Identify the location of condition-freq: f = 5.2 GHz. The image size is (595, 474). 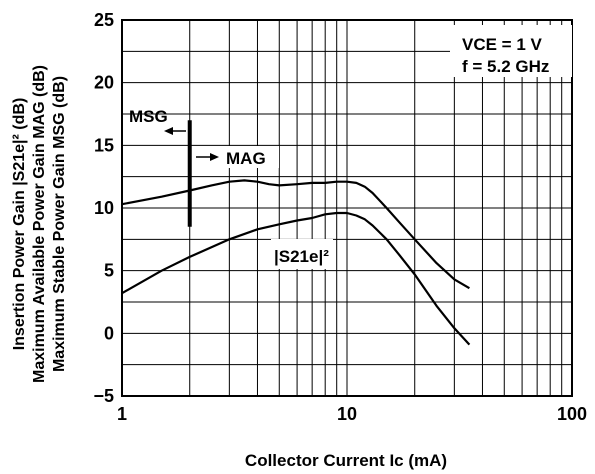
(505, 66).